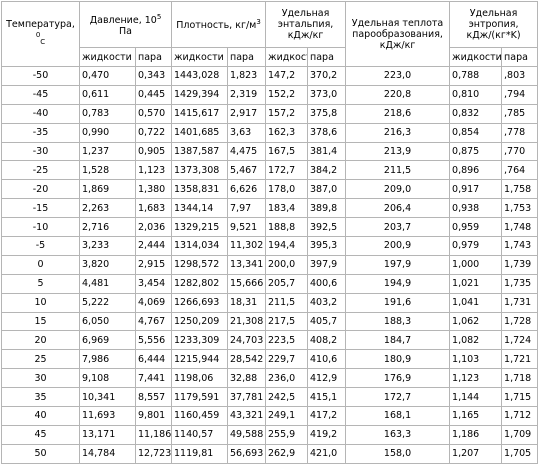 This screenshot has height=473, width=538. I want to click on table-cell: 4,767, so click(153, 321).